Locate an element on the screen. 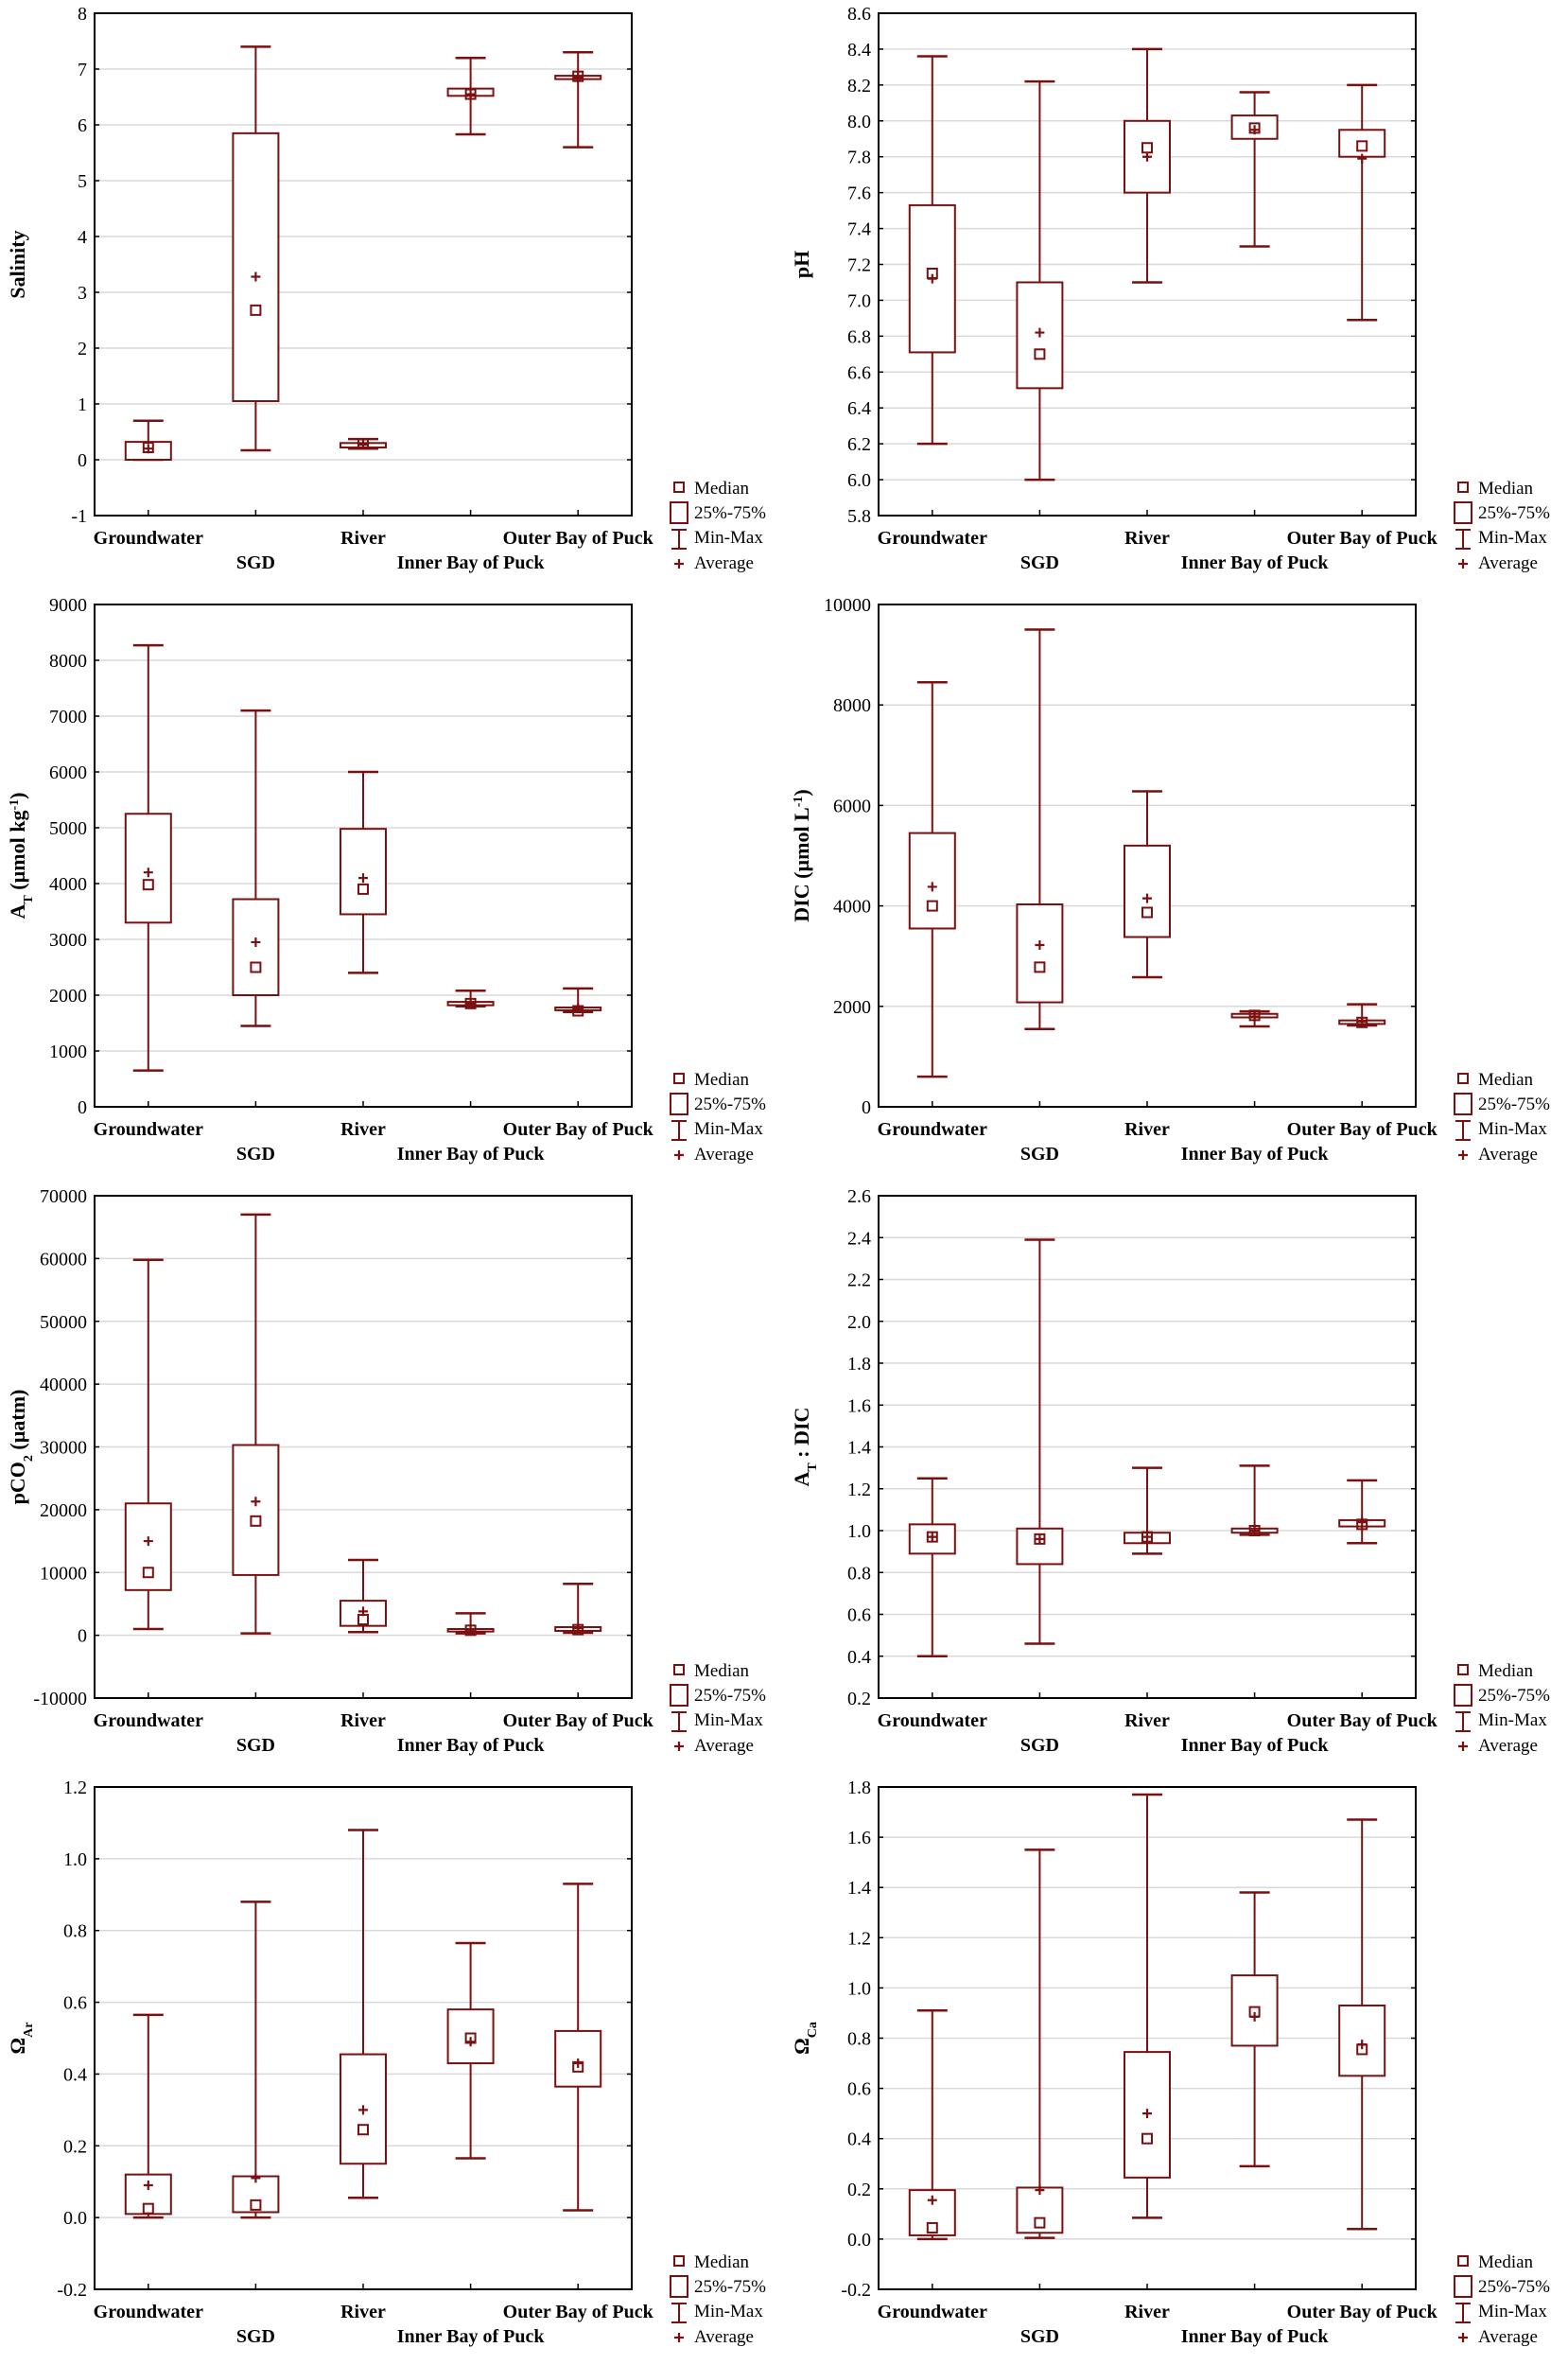 The width and height of the screenshot is (1568, 2365). y-axis-label-part: 2 is located at coordinates (29, 1458).